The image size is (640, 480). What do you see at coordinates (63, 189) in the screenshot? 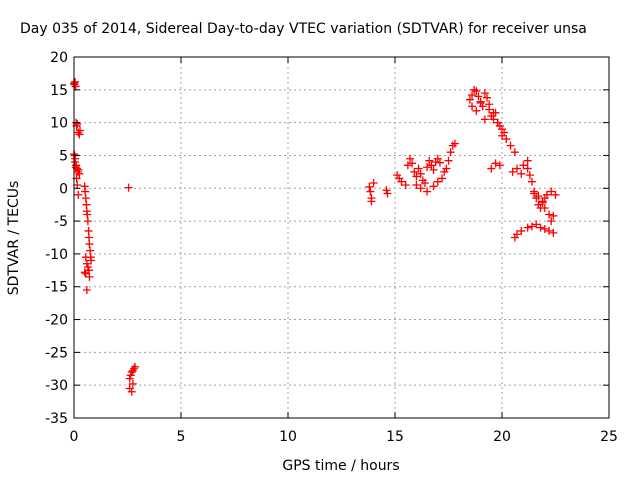
I see `y-tick-label: 0` at bounding box center [63, 189].